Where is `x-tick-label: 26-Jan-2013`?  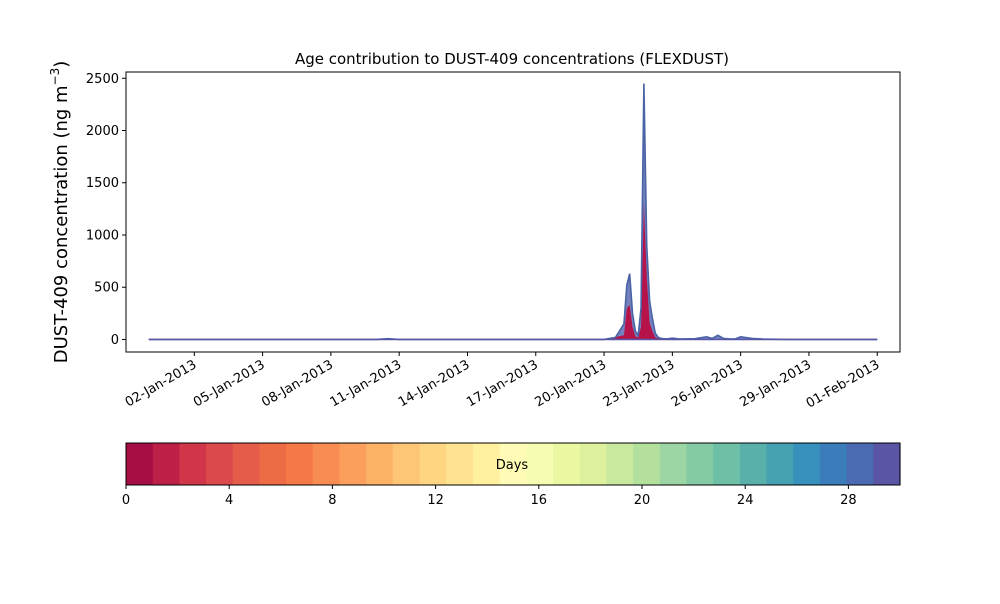
x-tick-label: 26-Jan-2013 is located at coordinates (707, 383).